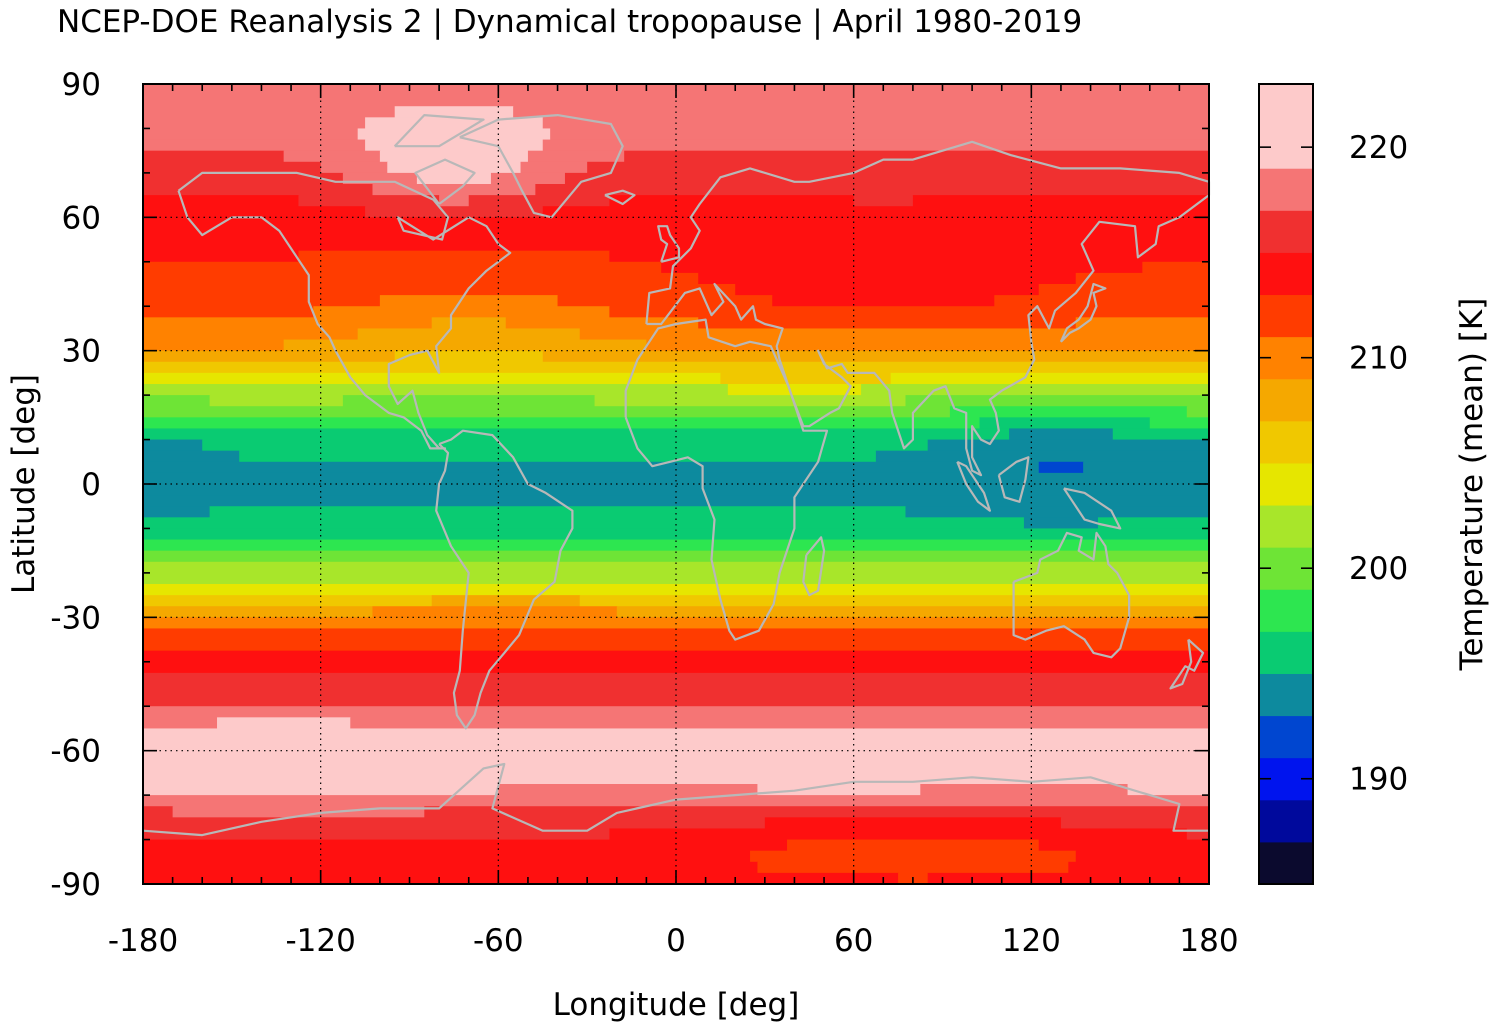 The image size is (1494, 1029). Describe the element at coordinates (344, 310) in the screenshot. I see `coast-north-america` at that location.